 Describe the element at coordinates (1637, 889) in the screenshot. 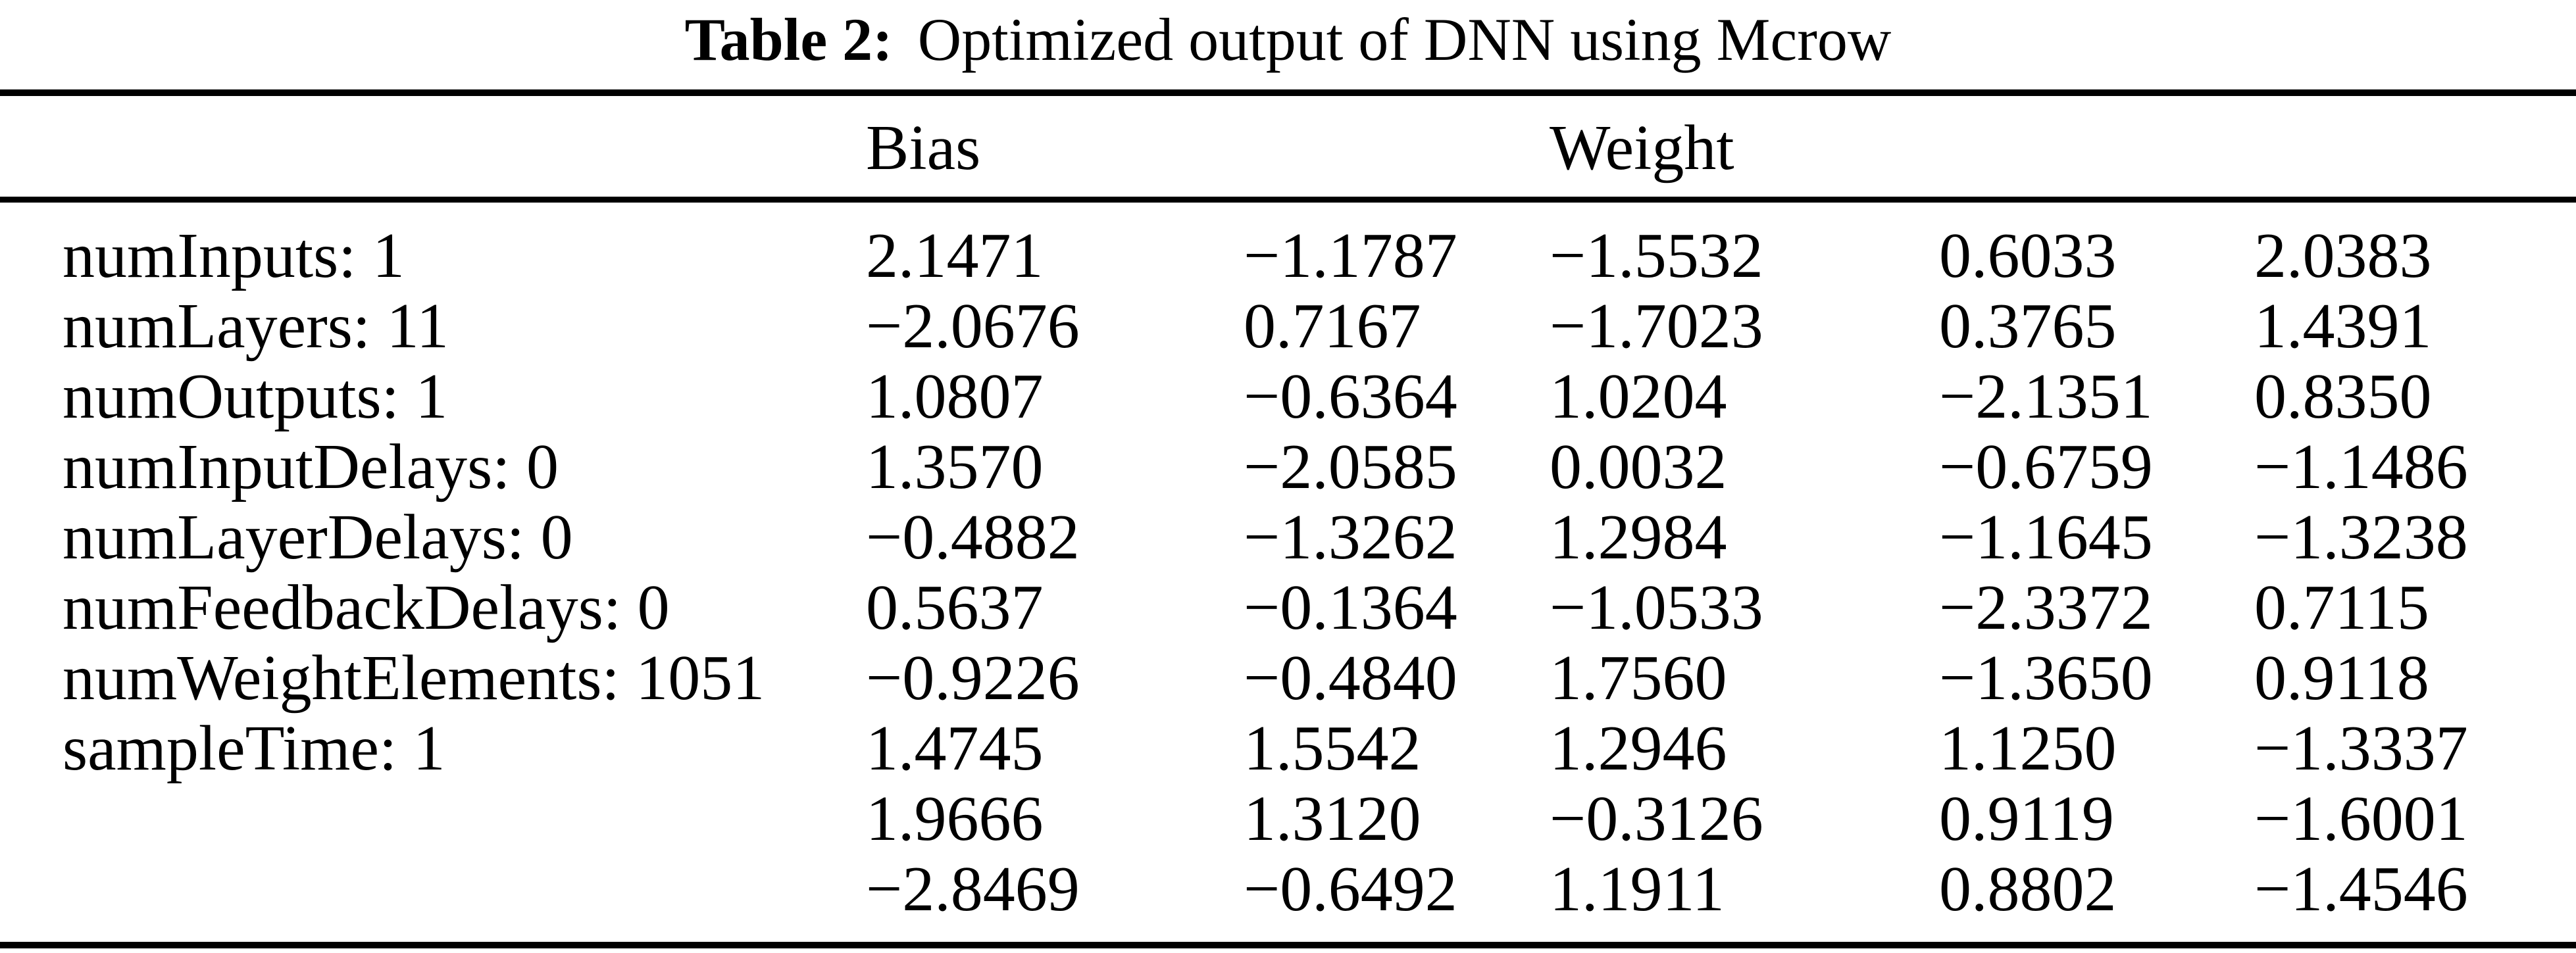

I see `cell-value: 1.1911` at that location.